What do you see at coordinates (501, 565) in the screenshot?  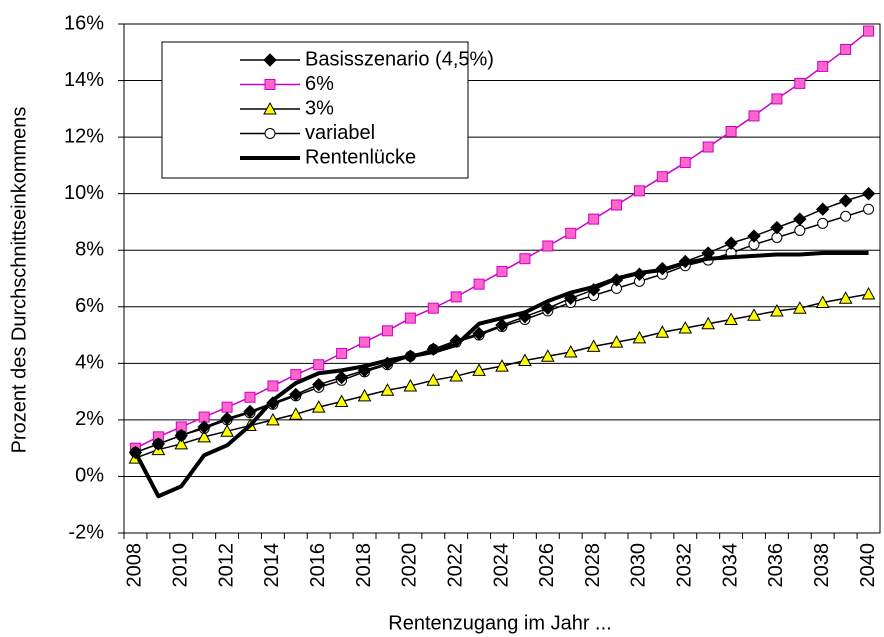 I see `x-tick-label: 2024` at bounding box center [501, 565].